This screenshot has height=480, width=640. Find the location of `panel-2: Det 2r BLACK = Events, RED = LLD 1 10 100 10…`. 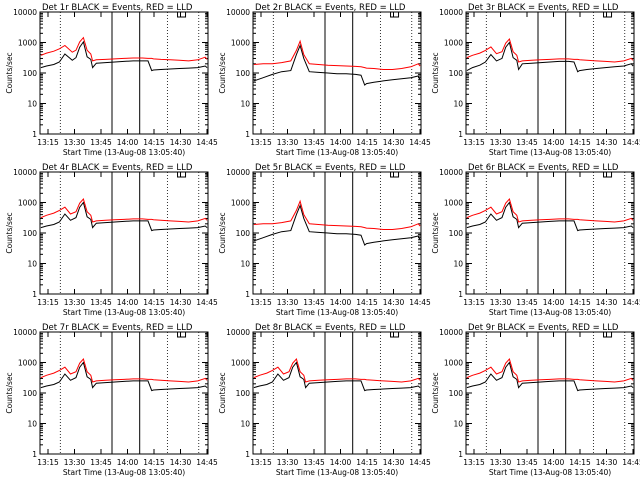

panel-2: Det 2r BLACK = Events, RED = LLD 1 10 100 10… is located at coordinates (324, 80).